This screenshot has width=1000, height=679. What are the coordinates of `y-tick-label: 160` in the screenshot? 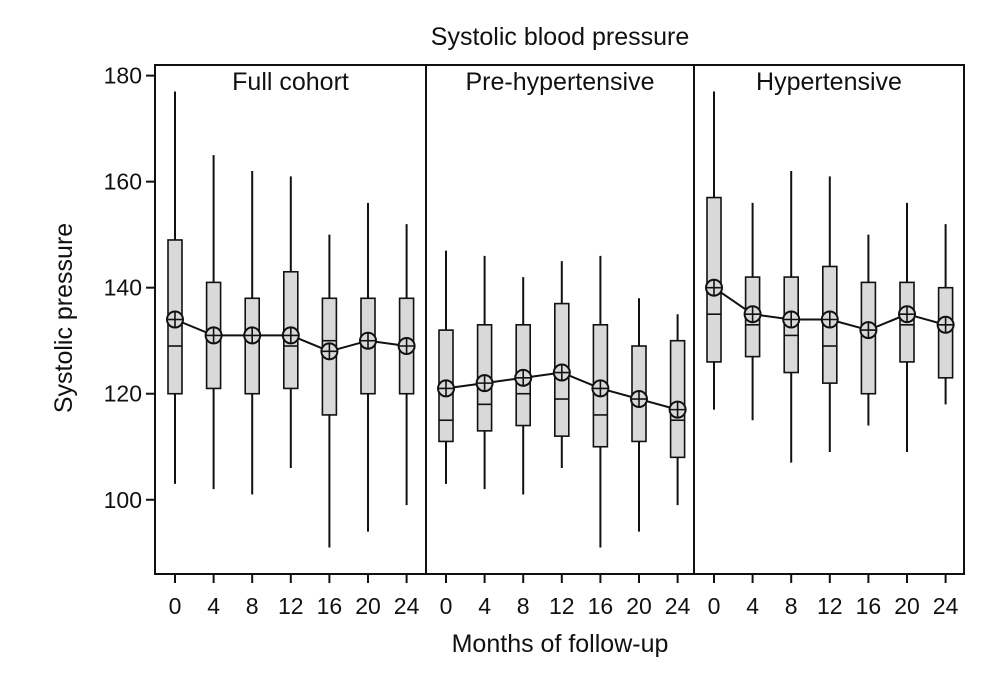 It's located at (123, 182).